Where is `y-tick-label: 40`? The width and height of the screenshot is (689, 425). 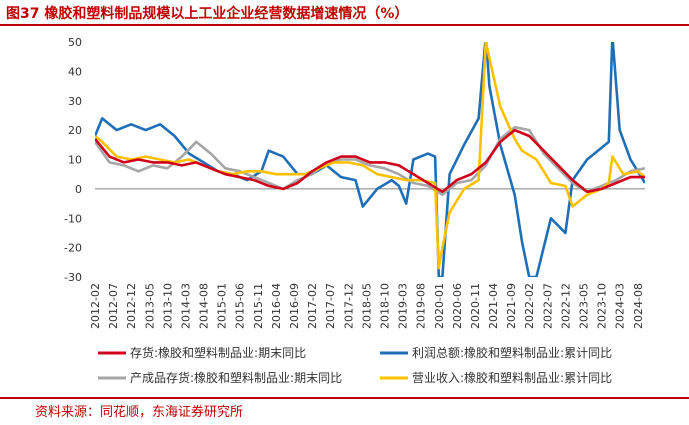 y-tick-label: 40 is located at coordinates (75, 71).